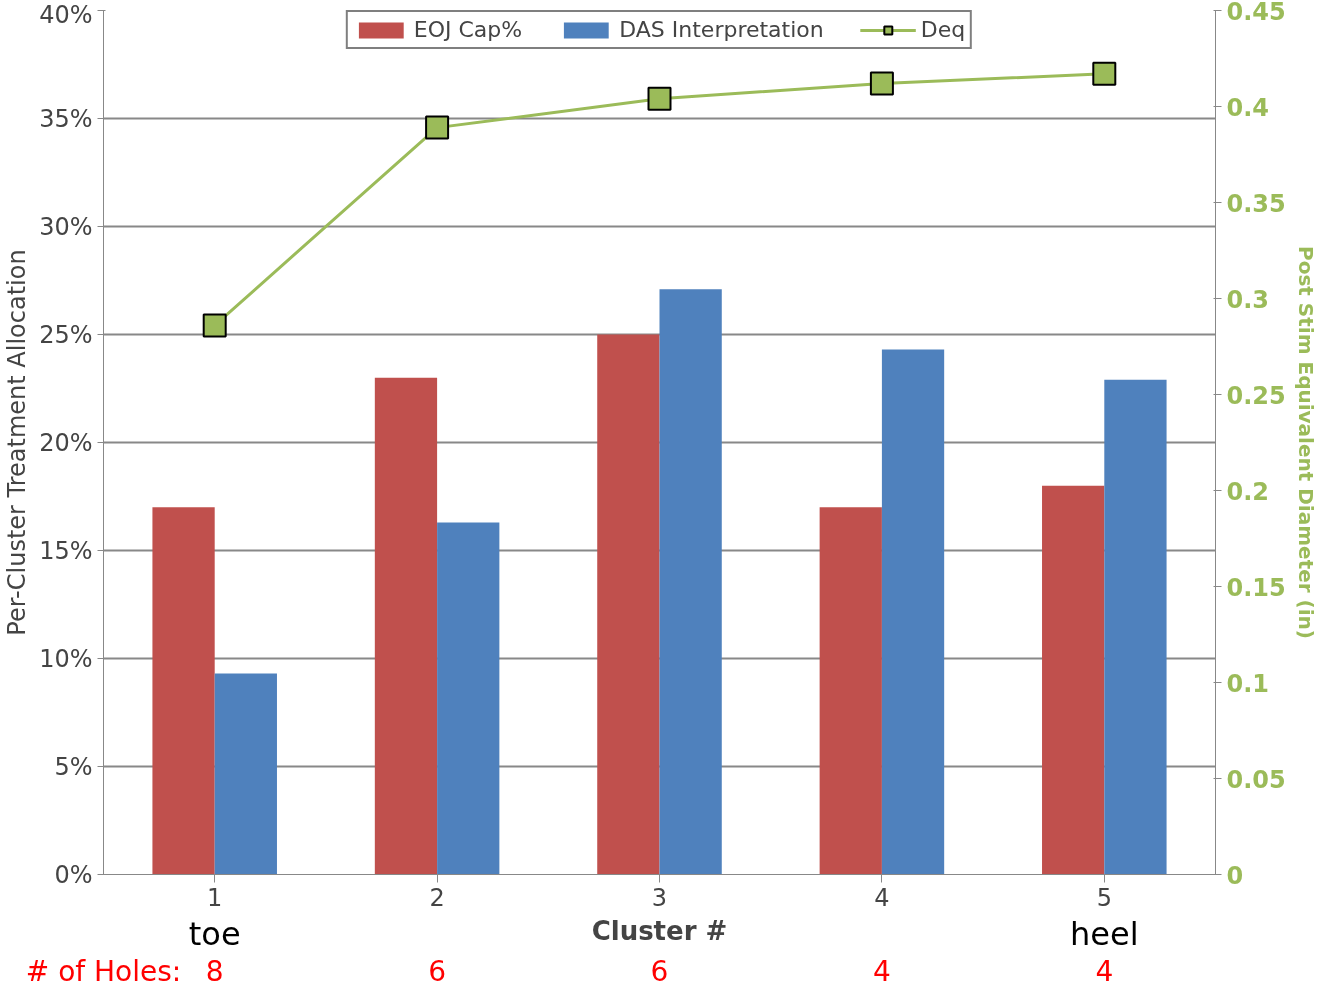 The image size is (1333, 1002). Describe the element at coordinates (721, 29) in the screenshot. I see `legend-label: DAS Interpretation` at that location.